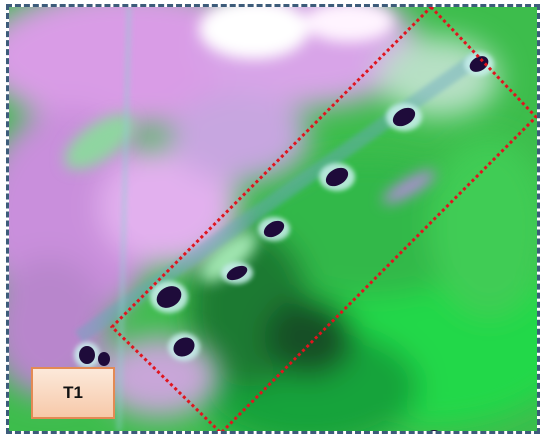 The image size is (550, 442). I want to click on image-label: T1, so click(73, 393).